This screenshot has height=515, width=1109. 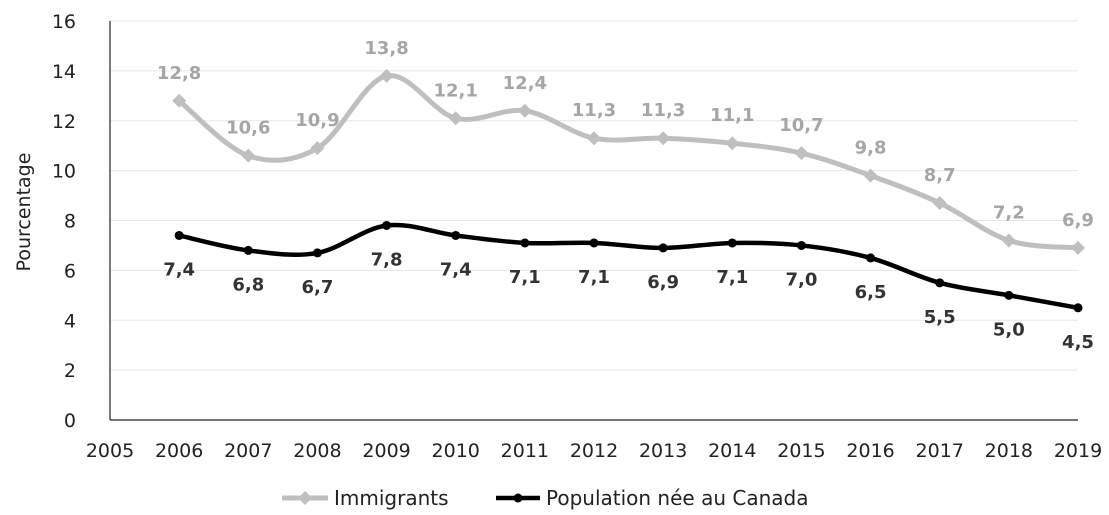 I want to click on y-tick-label: 6, so click(x=70, y=271).